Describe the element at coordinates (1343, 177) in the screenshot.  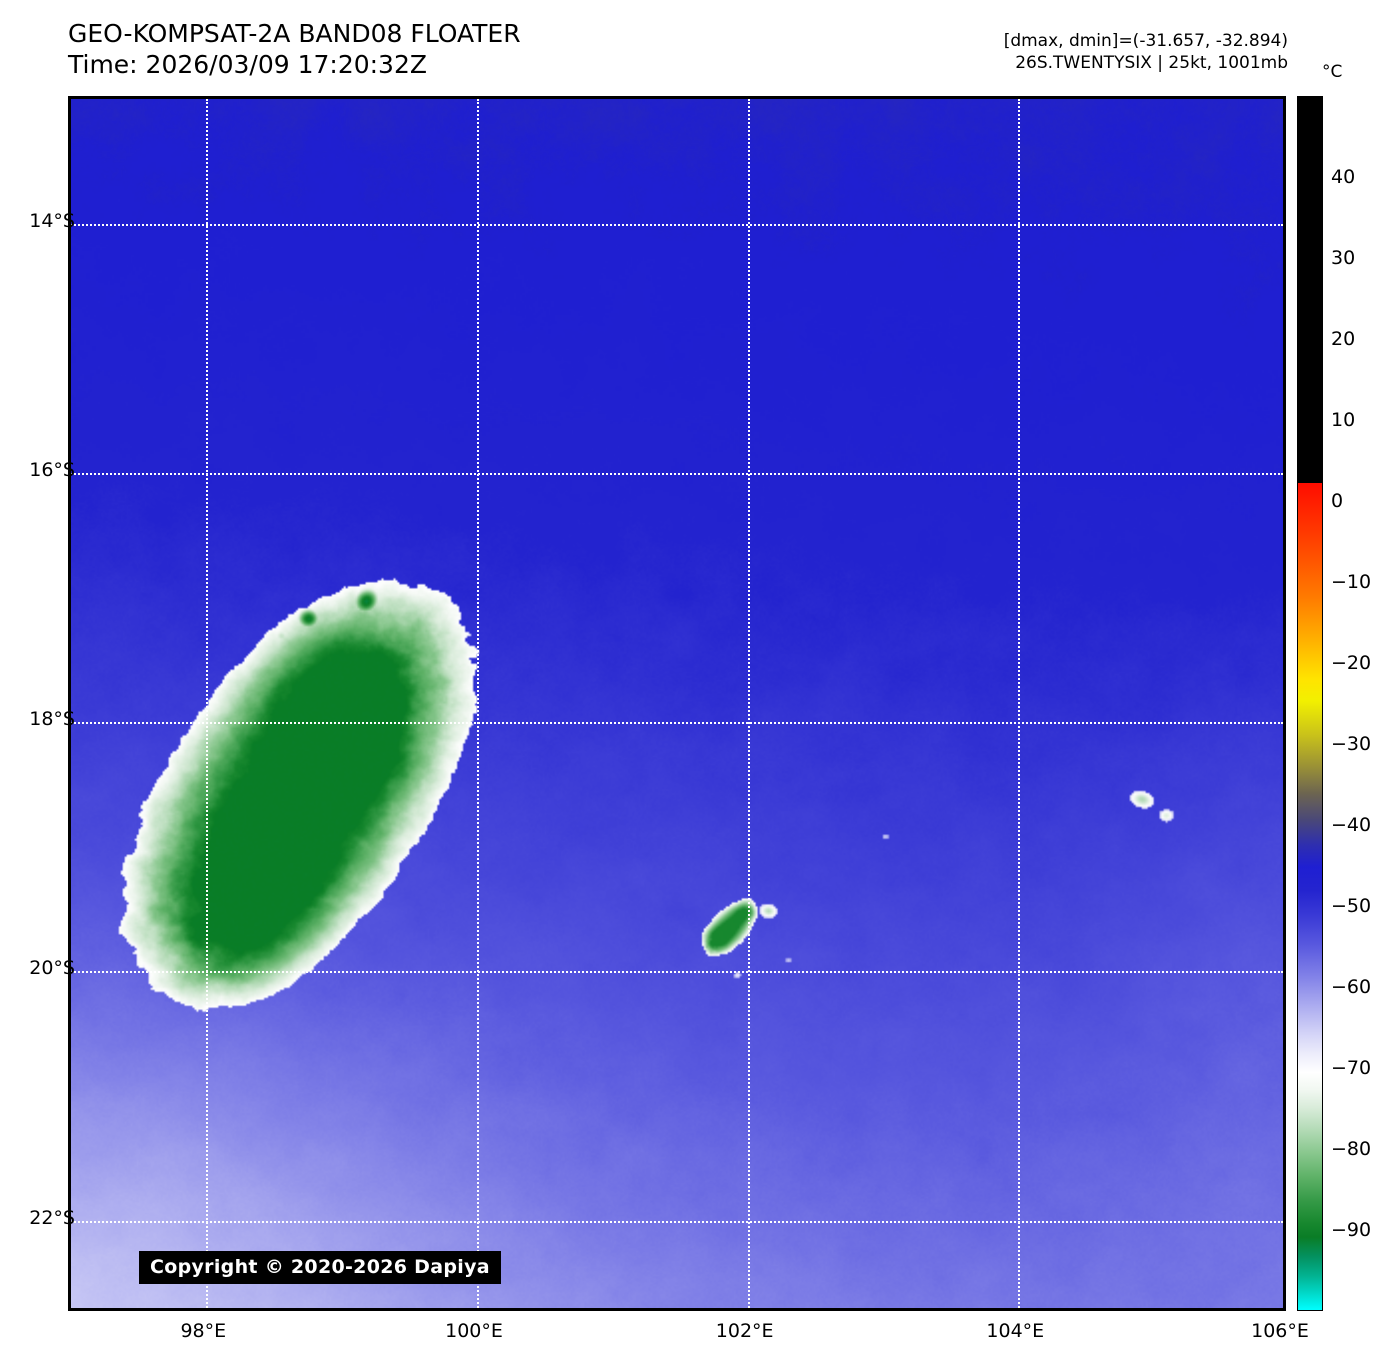
I see `colorbar-tick-40: 40` at that location.